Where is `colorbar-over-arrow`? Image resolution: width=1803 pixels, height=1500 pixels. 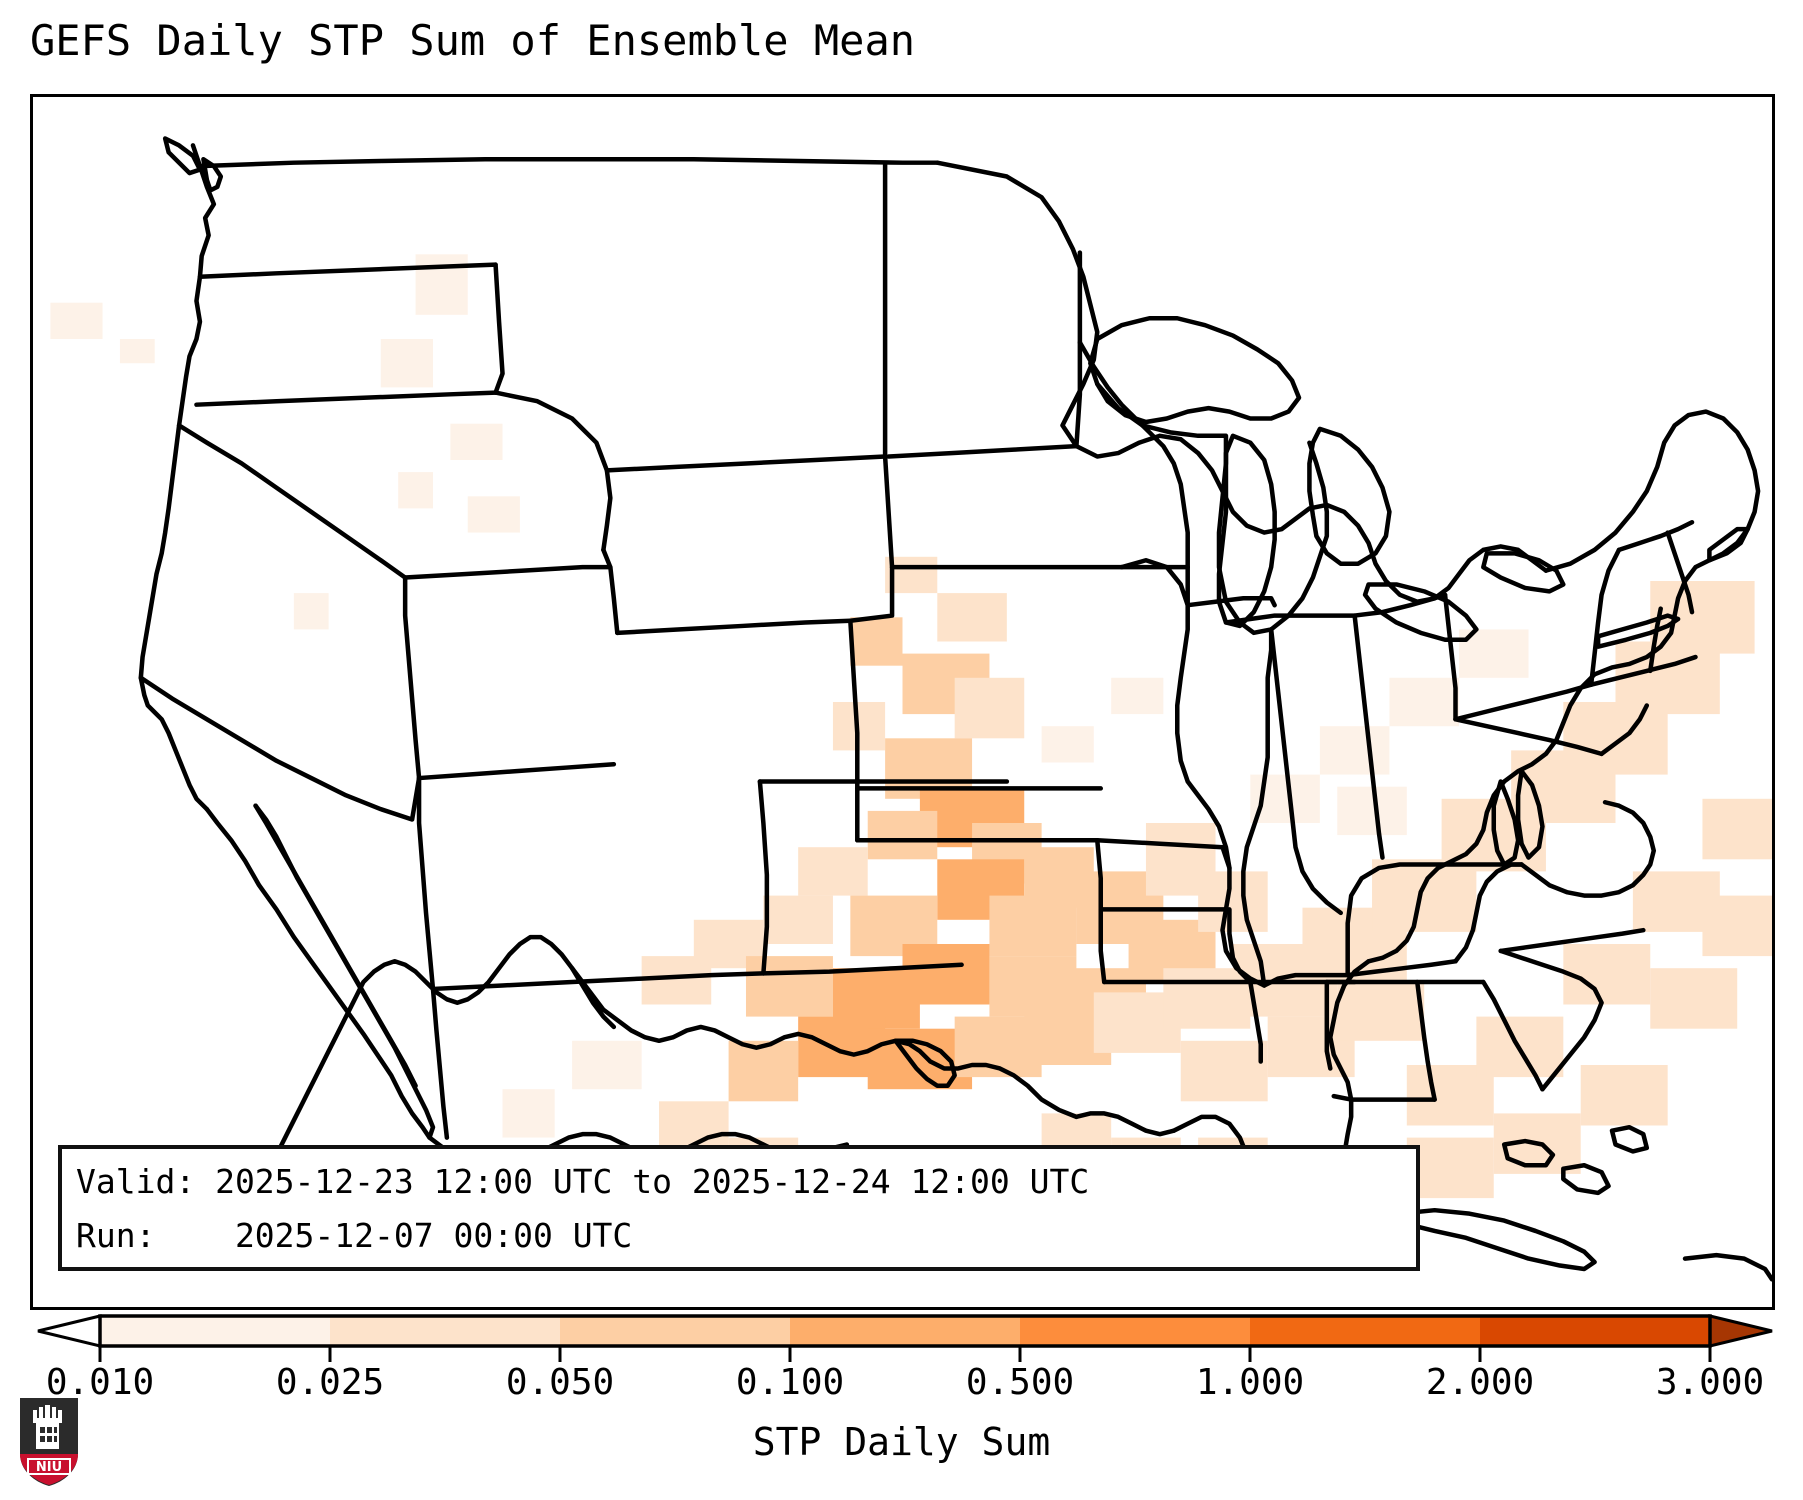
colorbar-over-arrow is located at coordinates (1740, 1331).